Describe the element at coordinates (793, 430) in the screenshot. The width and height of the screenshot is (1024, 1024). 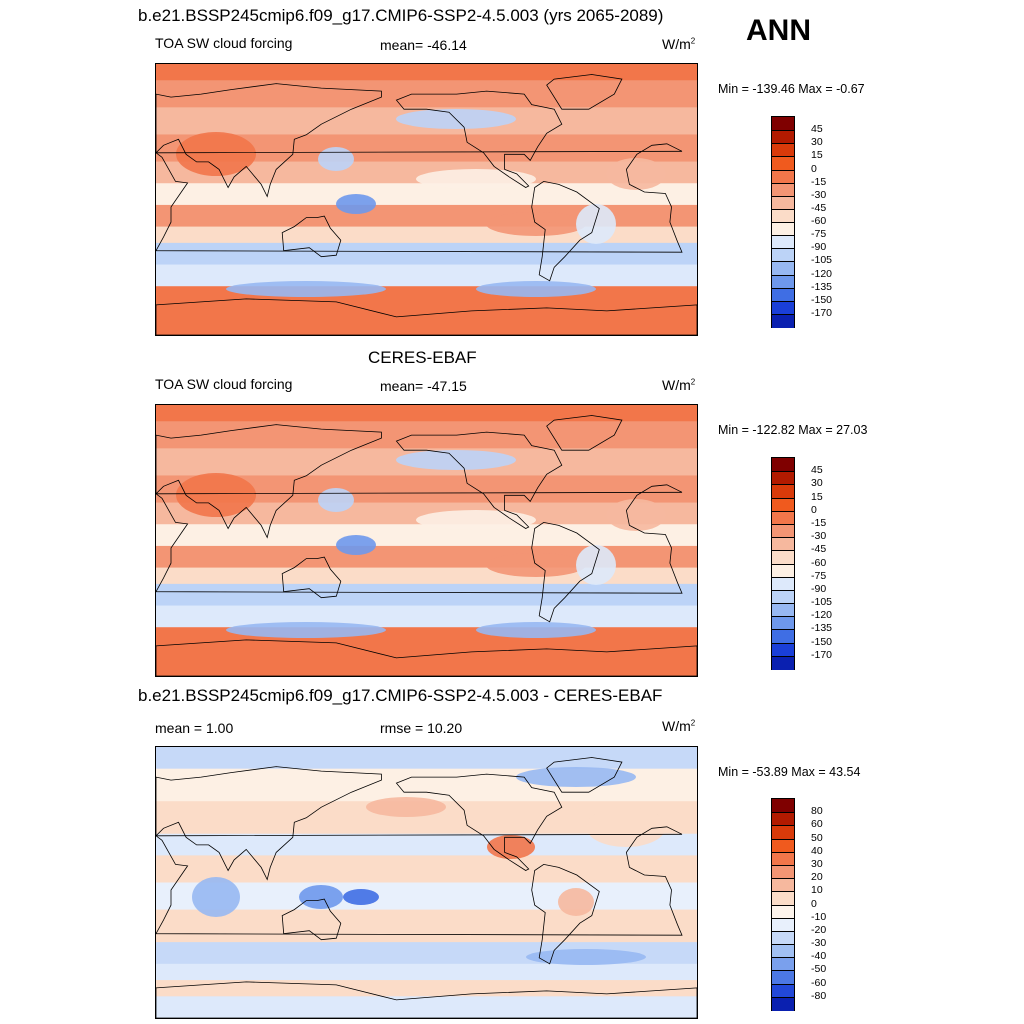
I see `panel2-minmax: Min = -122.82 Max = 27.03` at that location.